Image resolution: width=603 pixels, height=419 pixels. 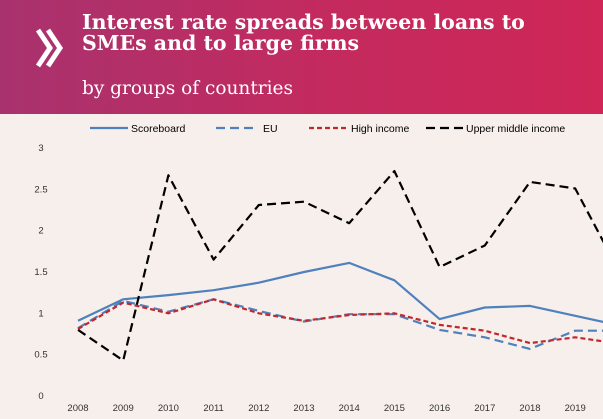 I want to click on y-tick-label: 2, so click(x=40, y=231).